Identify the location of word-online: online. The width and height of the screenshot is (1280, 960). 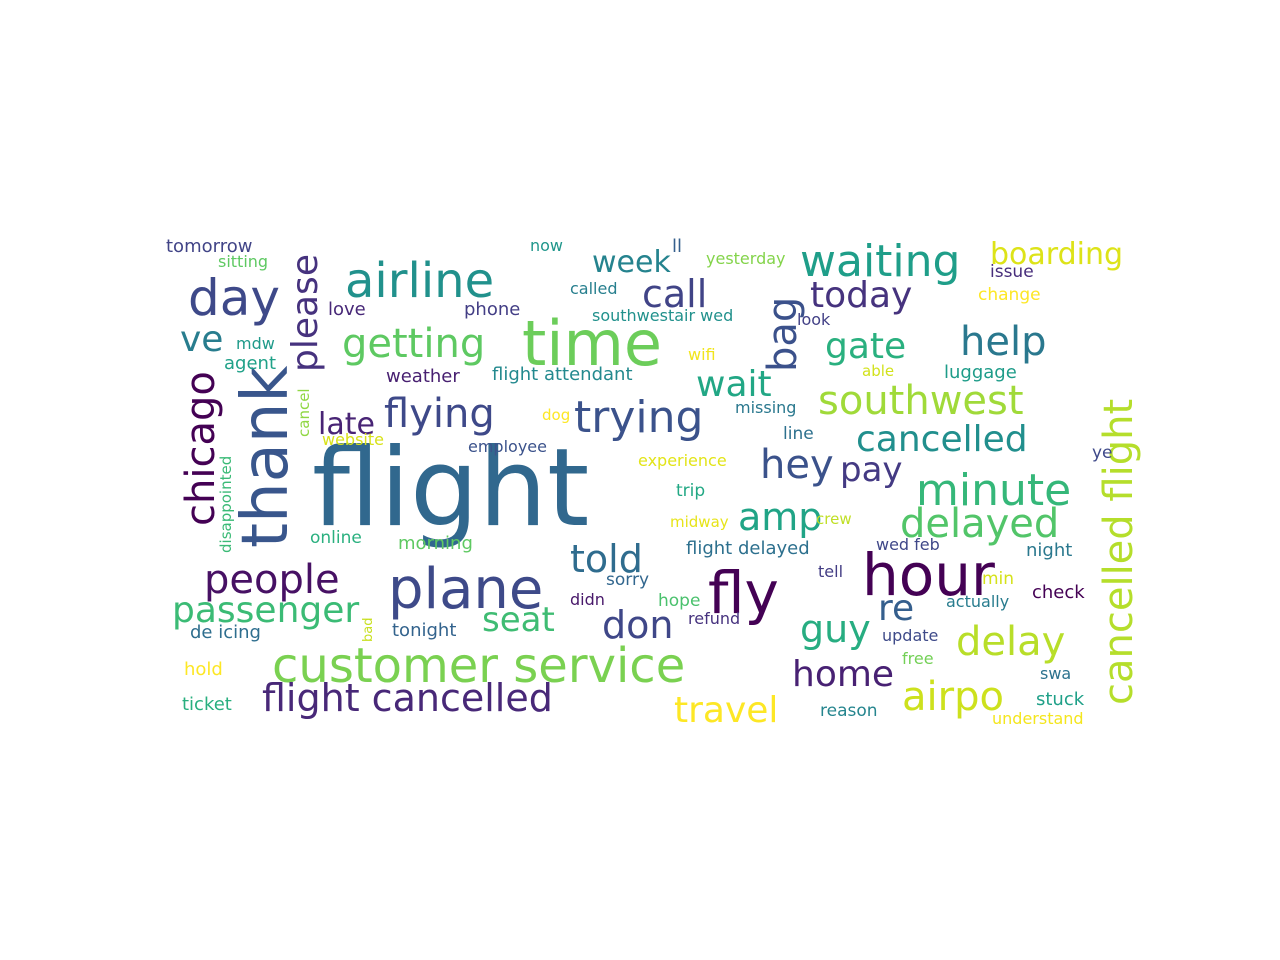
(336, 538).